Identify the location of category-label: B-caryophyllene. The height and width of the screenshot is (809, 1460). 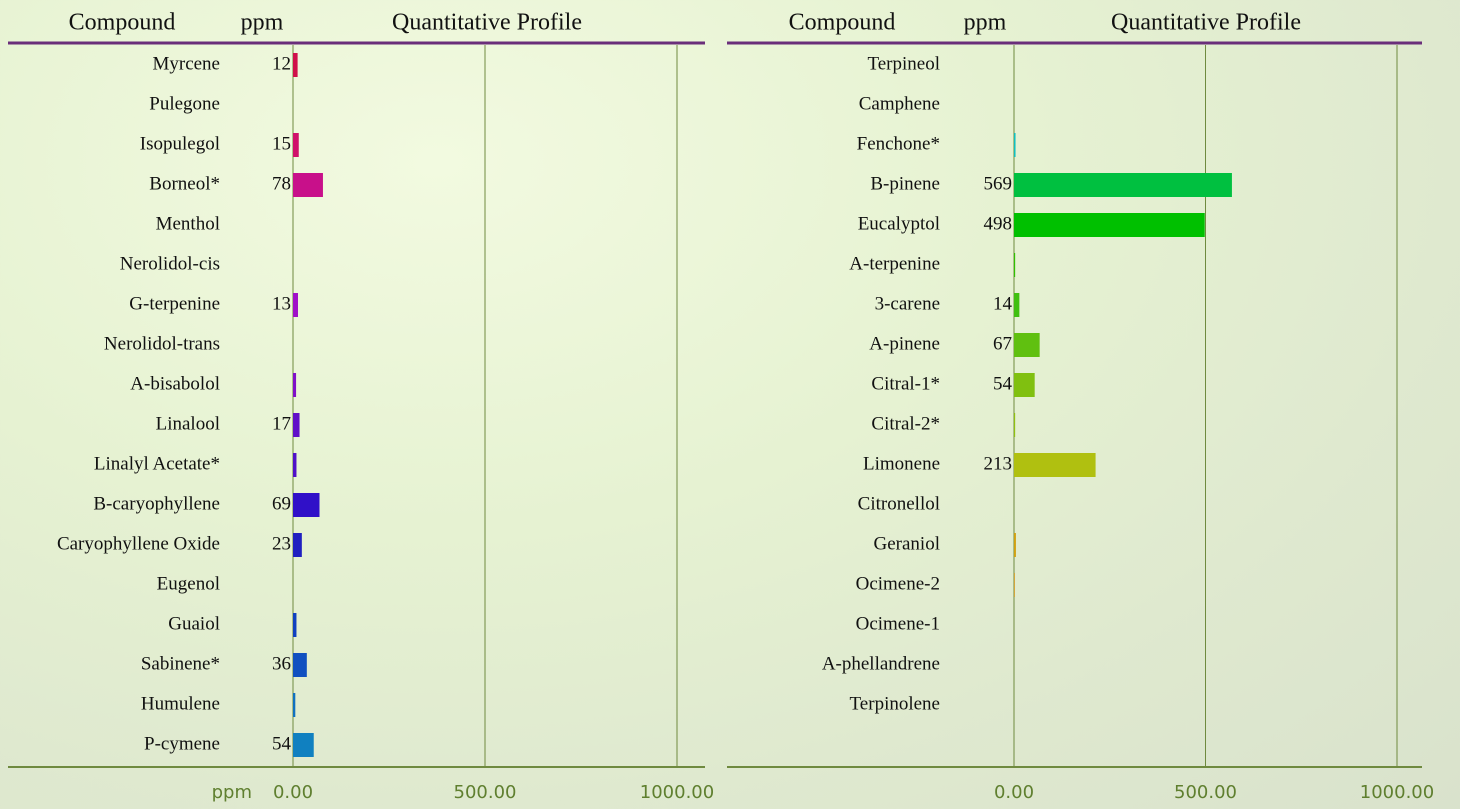
(156, 503).